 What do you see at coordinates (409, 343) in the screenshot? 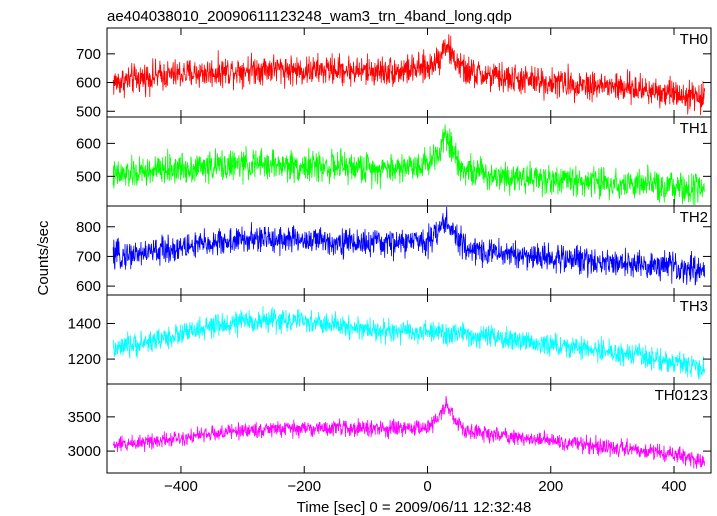
I see `series-line-th3` at bounding box center [409, 343].